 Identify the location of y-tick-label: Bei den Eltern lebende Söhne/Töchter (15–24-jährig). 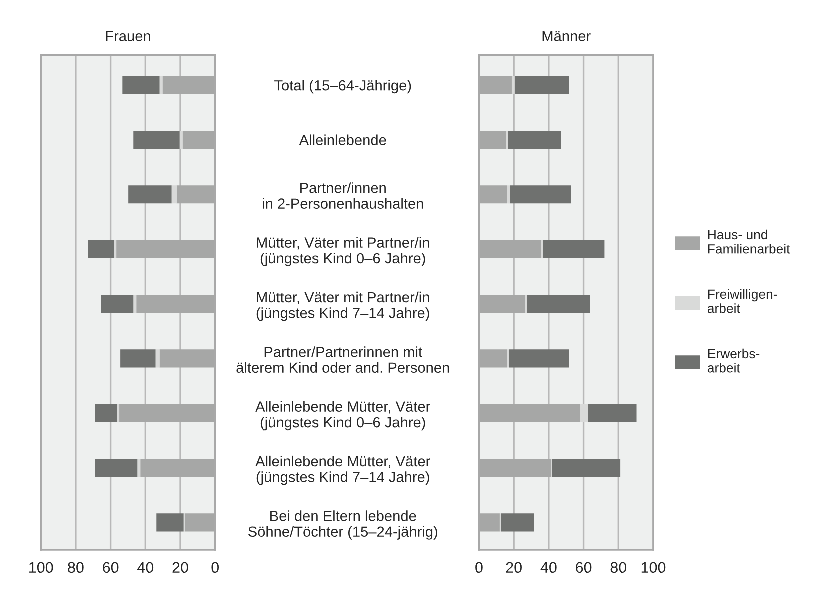
(343, 525).